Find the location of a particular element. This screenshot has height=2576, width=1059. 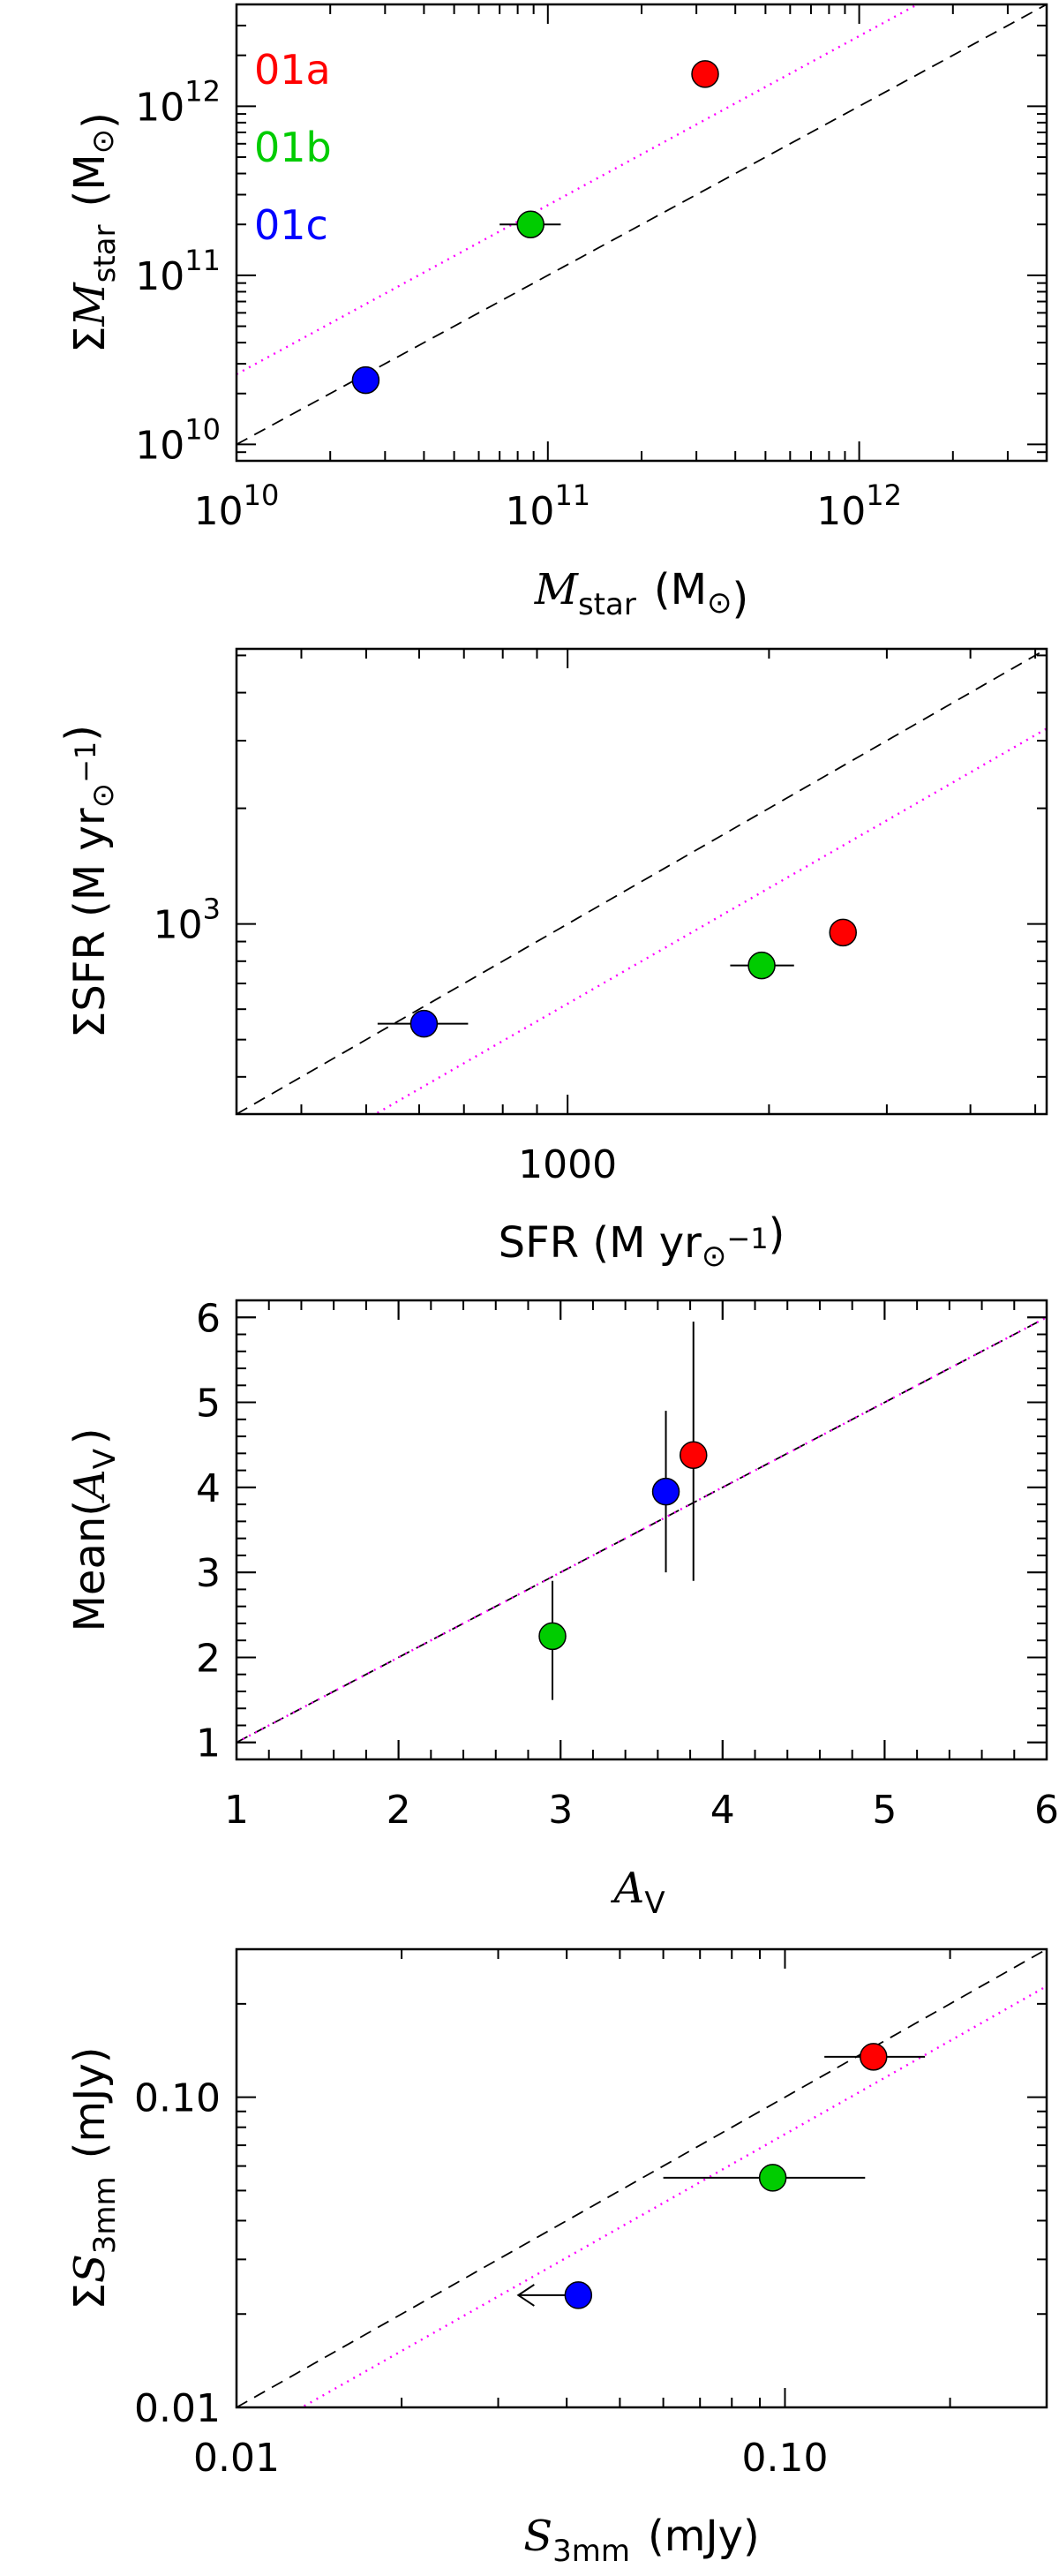

y-tick-label: 3 is located at coordinates (208, 1574).